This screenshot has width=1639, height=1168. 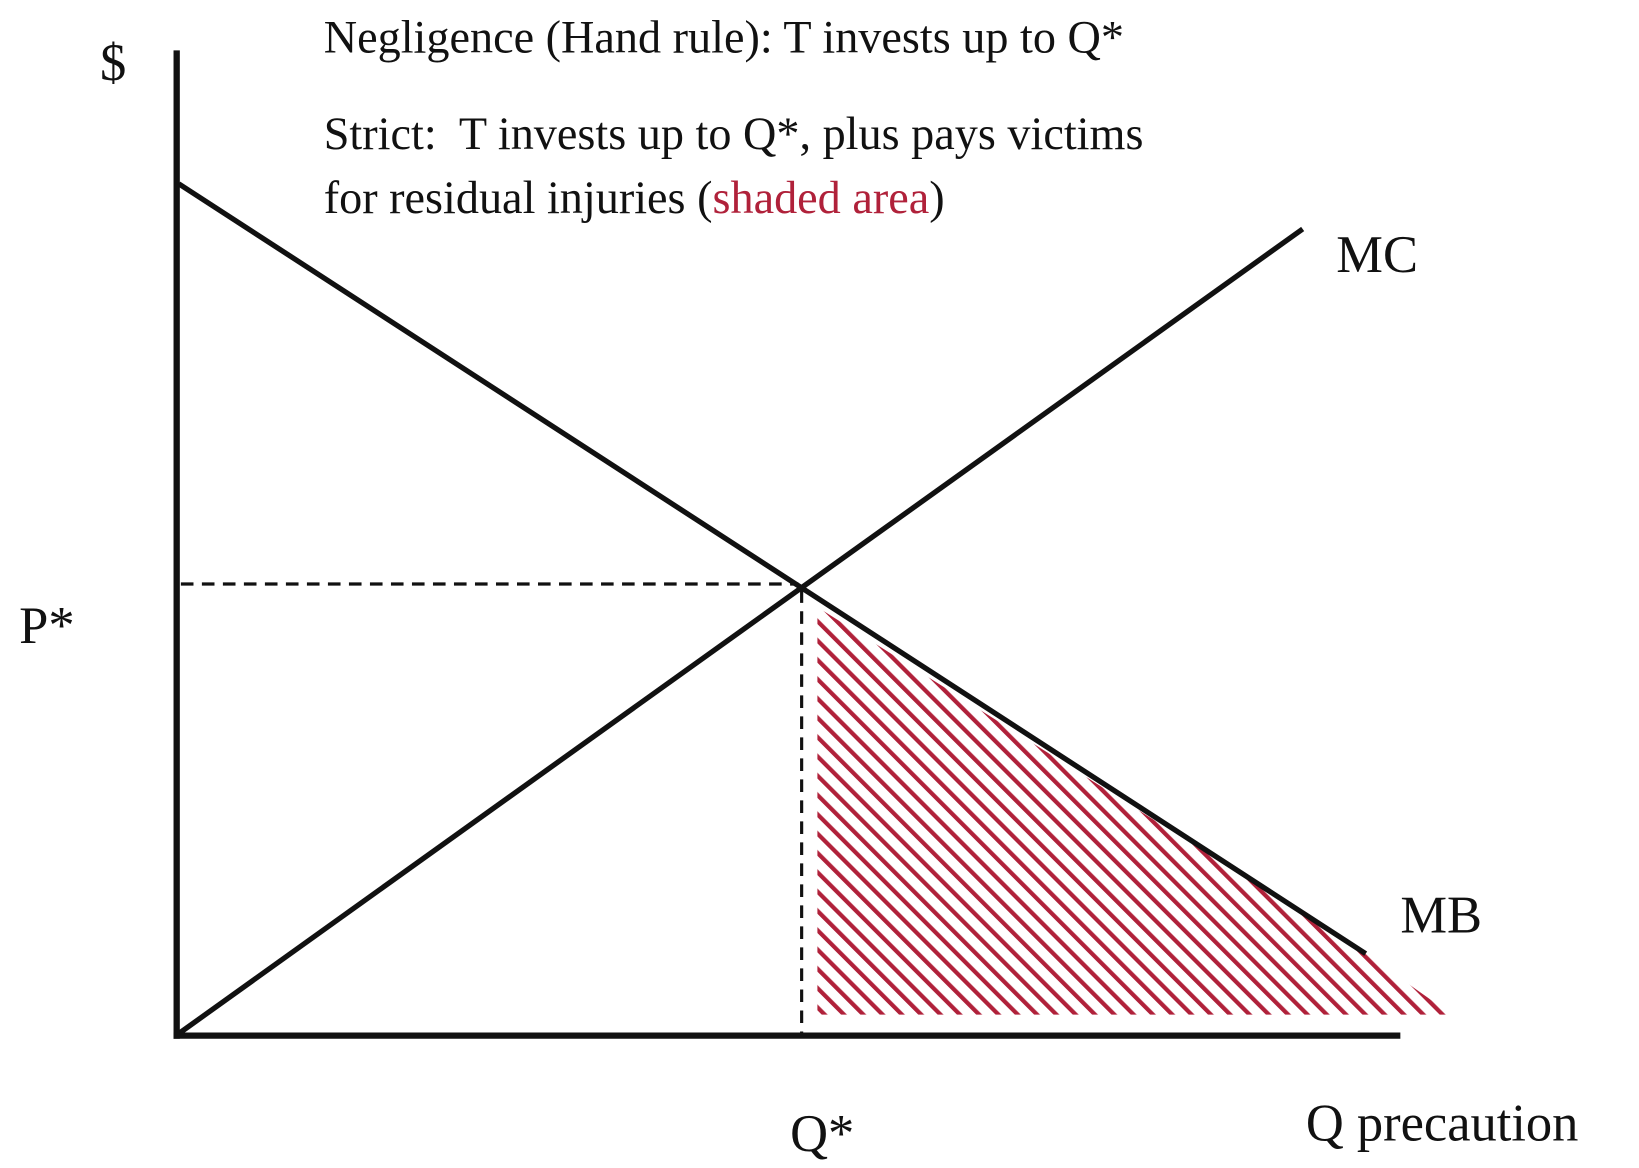 I want to click on mb-label: MB, so click(x=1441, y=916).